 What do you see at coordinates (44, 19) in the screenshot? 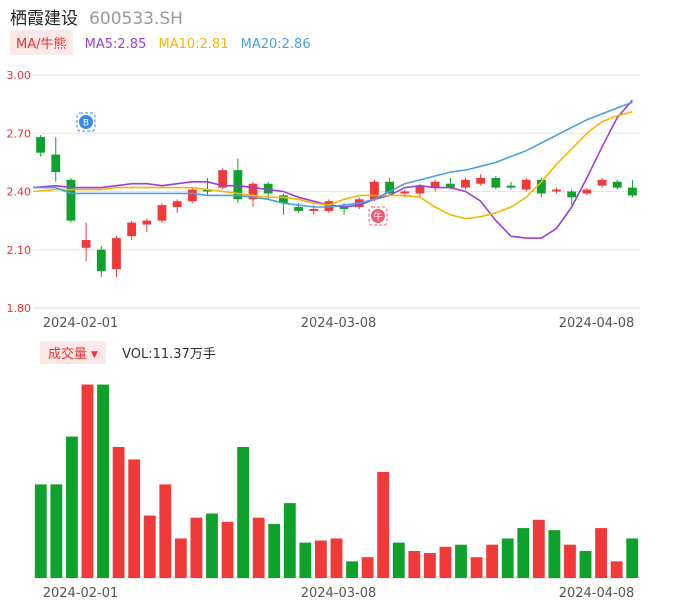
I see `stock-name: 栖霞建设` at bounding box center [44, 19].